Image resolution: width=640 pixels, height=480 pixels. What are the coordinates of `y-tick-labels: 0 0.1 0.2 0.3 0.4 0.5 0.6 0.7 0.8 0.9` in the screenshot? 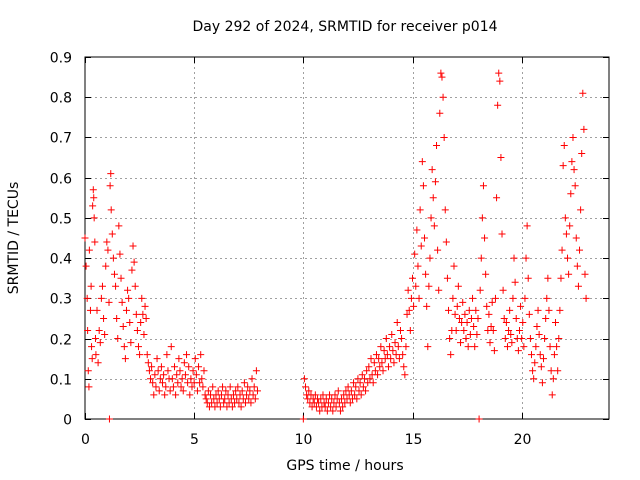 It's located at (61, 240).